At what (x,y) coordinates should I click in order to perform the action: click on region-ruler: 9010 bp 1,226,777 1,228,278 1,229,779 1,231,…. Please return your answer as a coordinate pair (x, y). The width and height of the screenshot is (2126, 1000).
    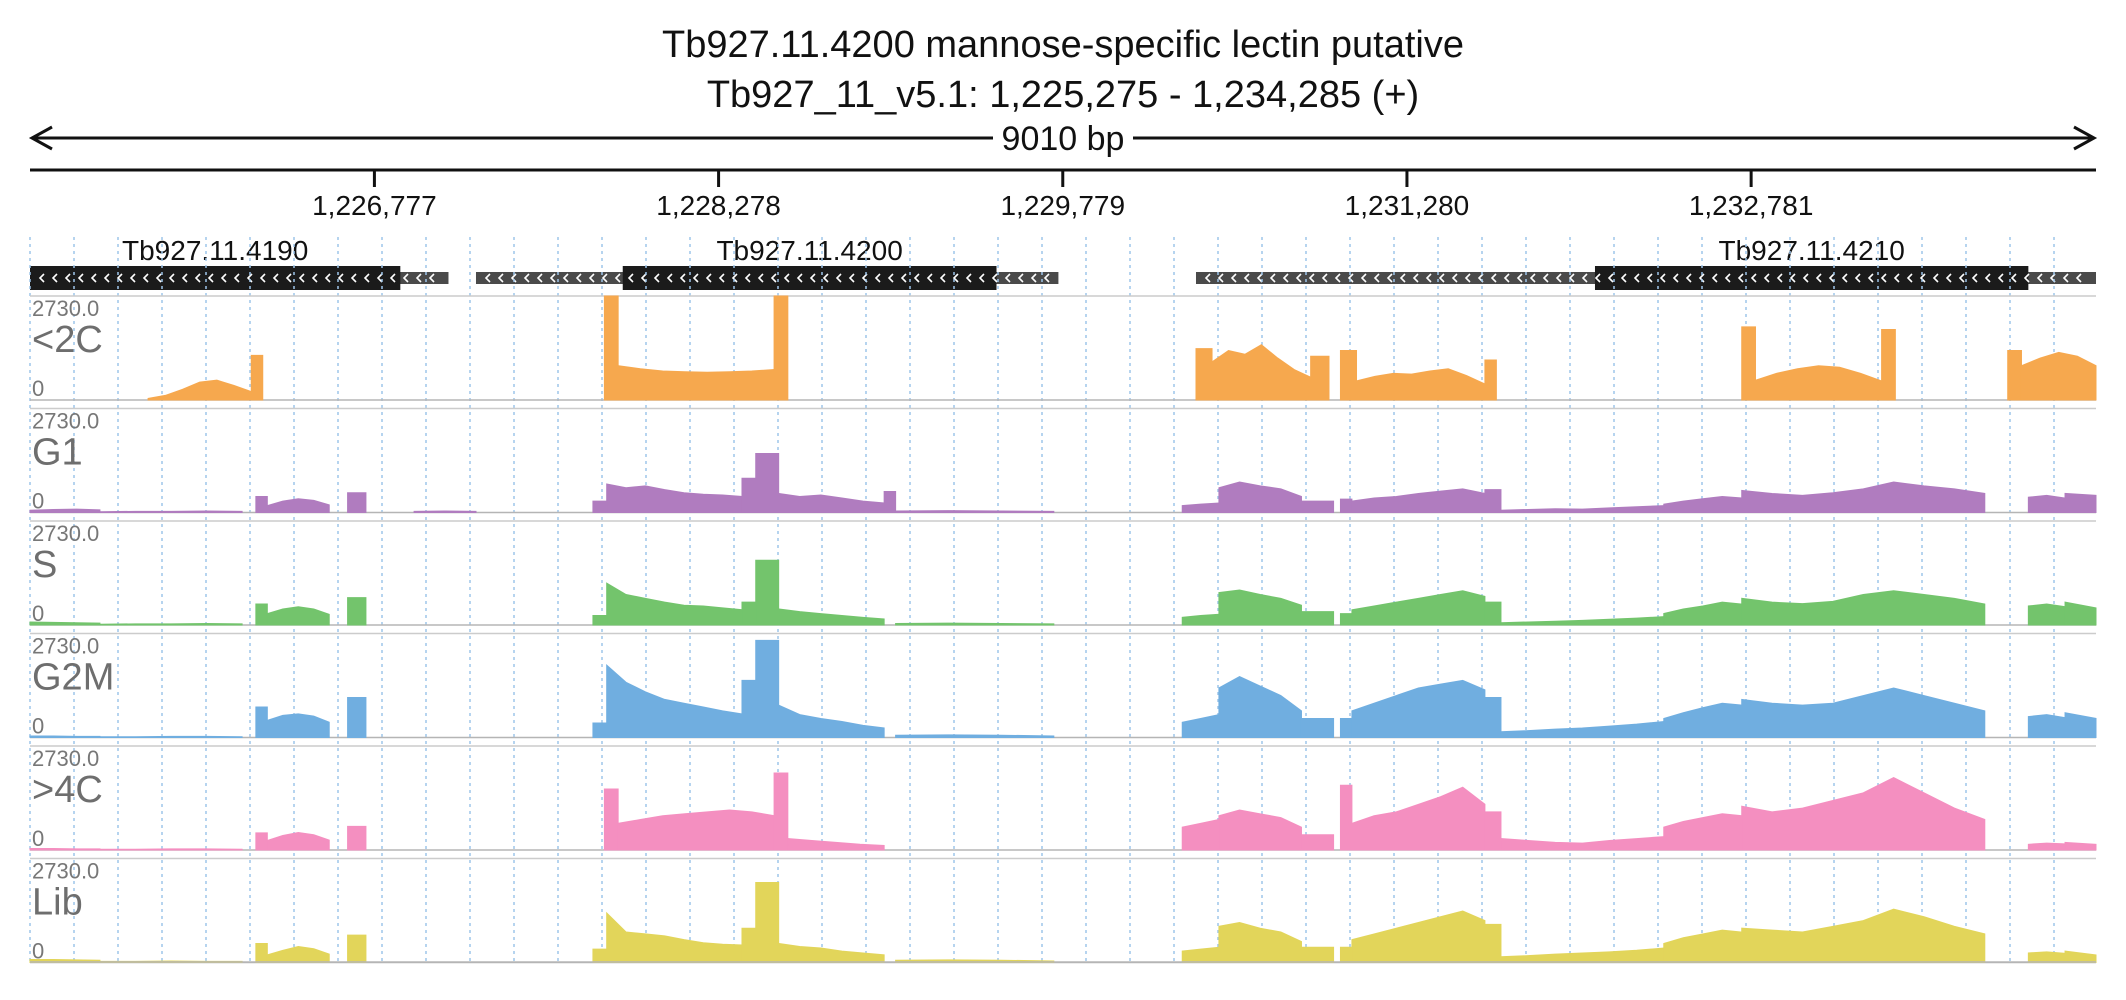
    Looking at the image, I should click on (1063, 169).